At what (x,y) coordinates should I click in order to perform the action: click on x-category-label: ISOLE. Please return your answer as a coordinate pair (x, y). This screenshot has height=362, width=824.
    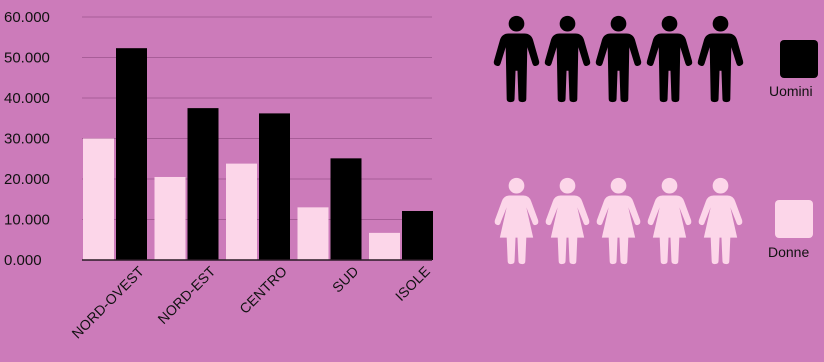
    Looking at the image, I should click on (412, 283).